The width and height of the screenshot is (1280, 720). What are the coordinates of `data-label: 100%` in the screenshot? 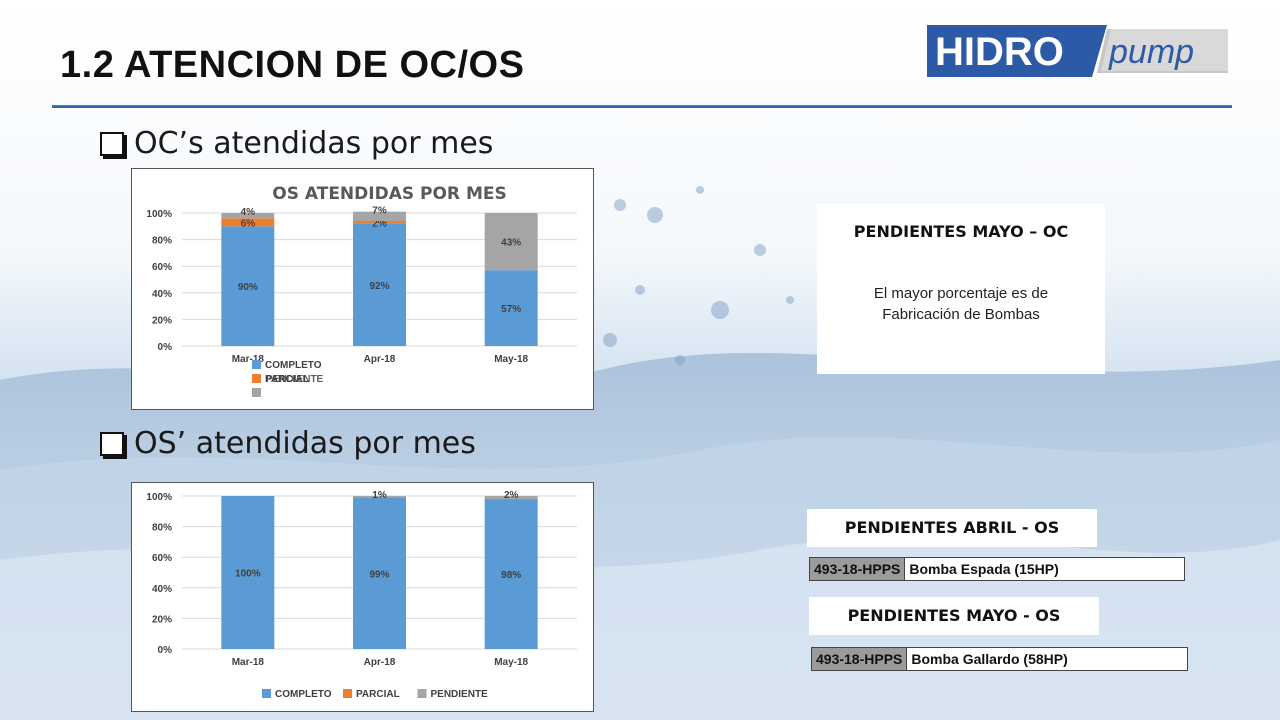 It's located at (248, 574).